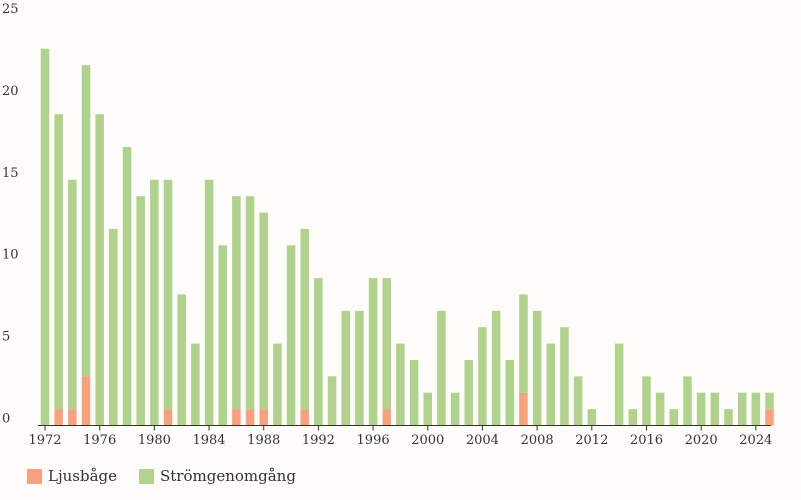 This screenshot has width=801, height=500. I want to click on bar-stromgenomgang-2000, so click(428, 409).